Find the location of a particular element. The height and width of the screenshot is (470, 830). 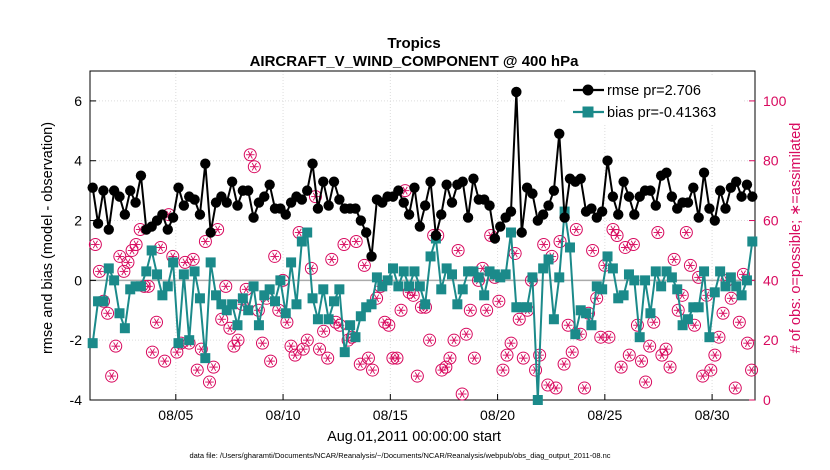

legend-box is located at coordinates (655, 100).